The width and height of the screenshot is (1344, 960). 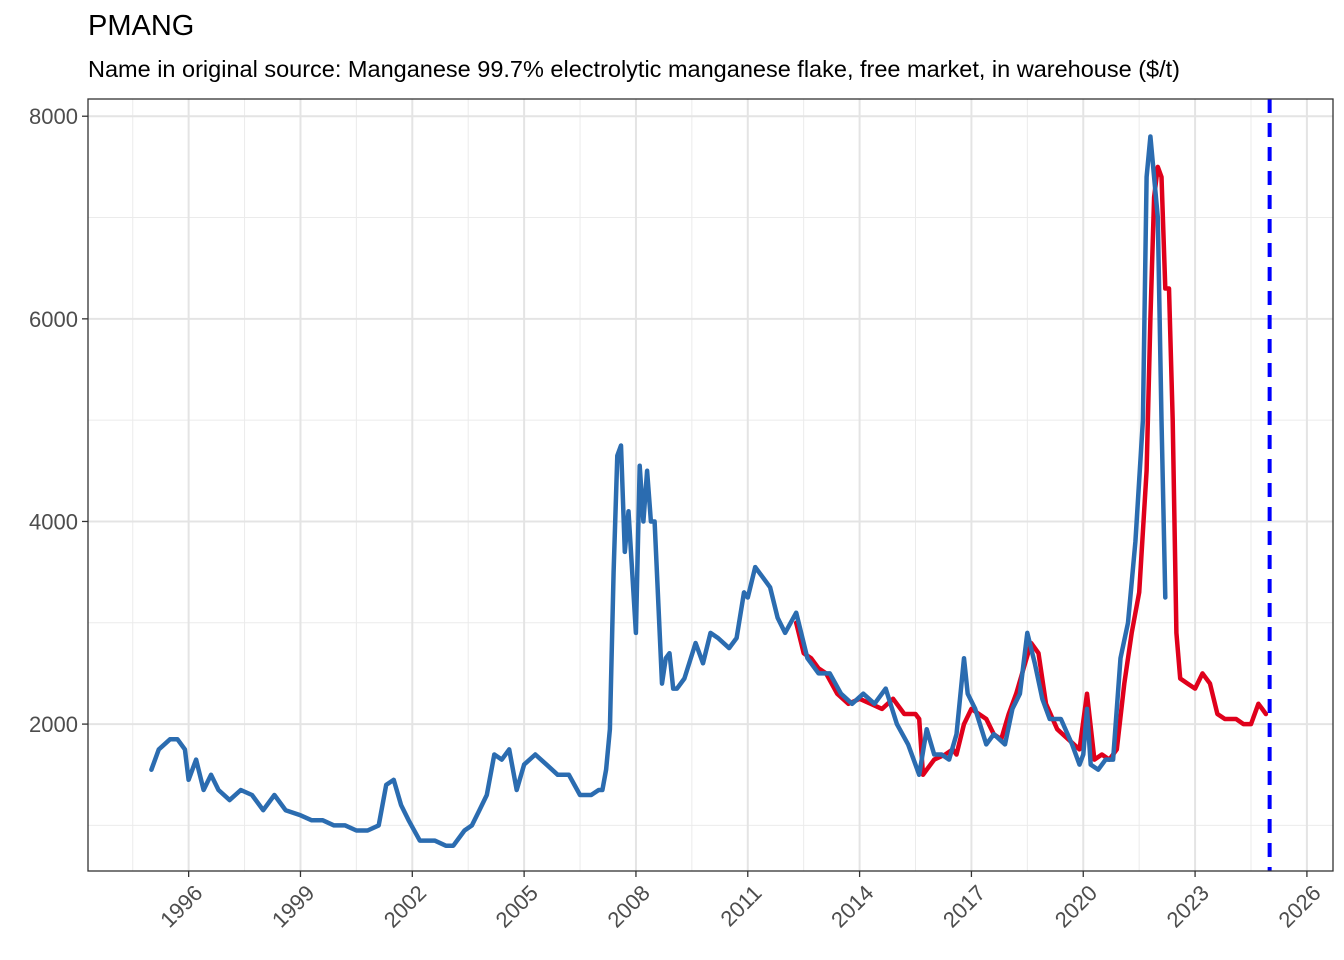 What do you see at coordinates (181, 906) in the screenshot?
I see `x-tick-label: 1996` at bounding box center [181, 906].